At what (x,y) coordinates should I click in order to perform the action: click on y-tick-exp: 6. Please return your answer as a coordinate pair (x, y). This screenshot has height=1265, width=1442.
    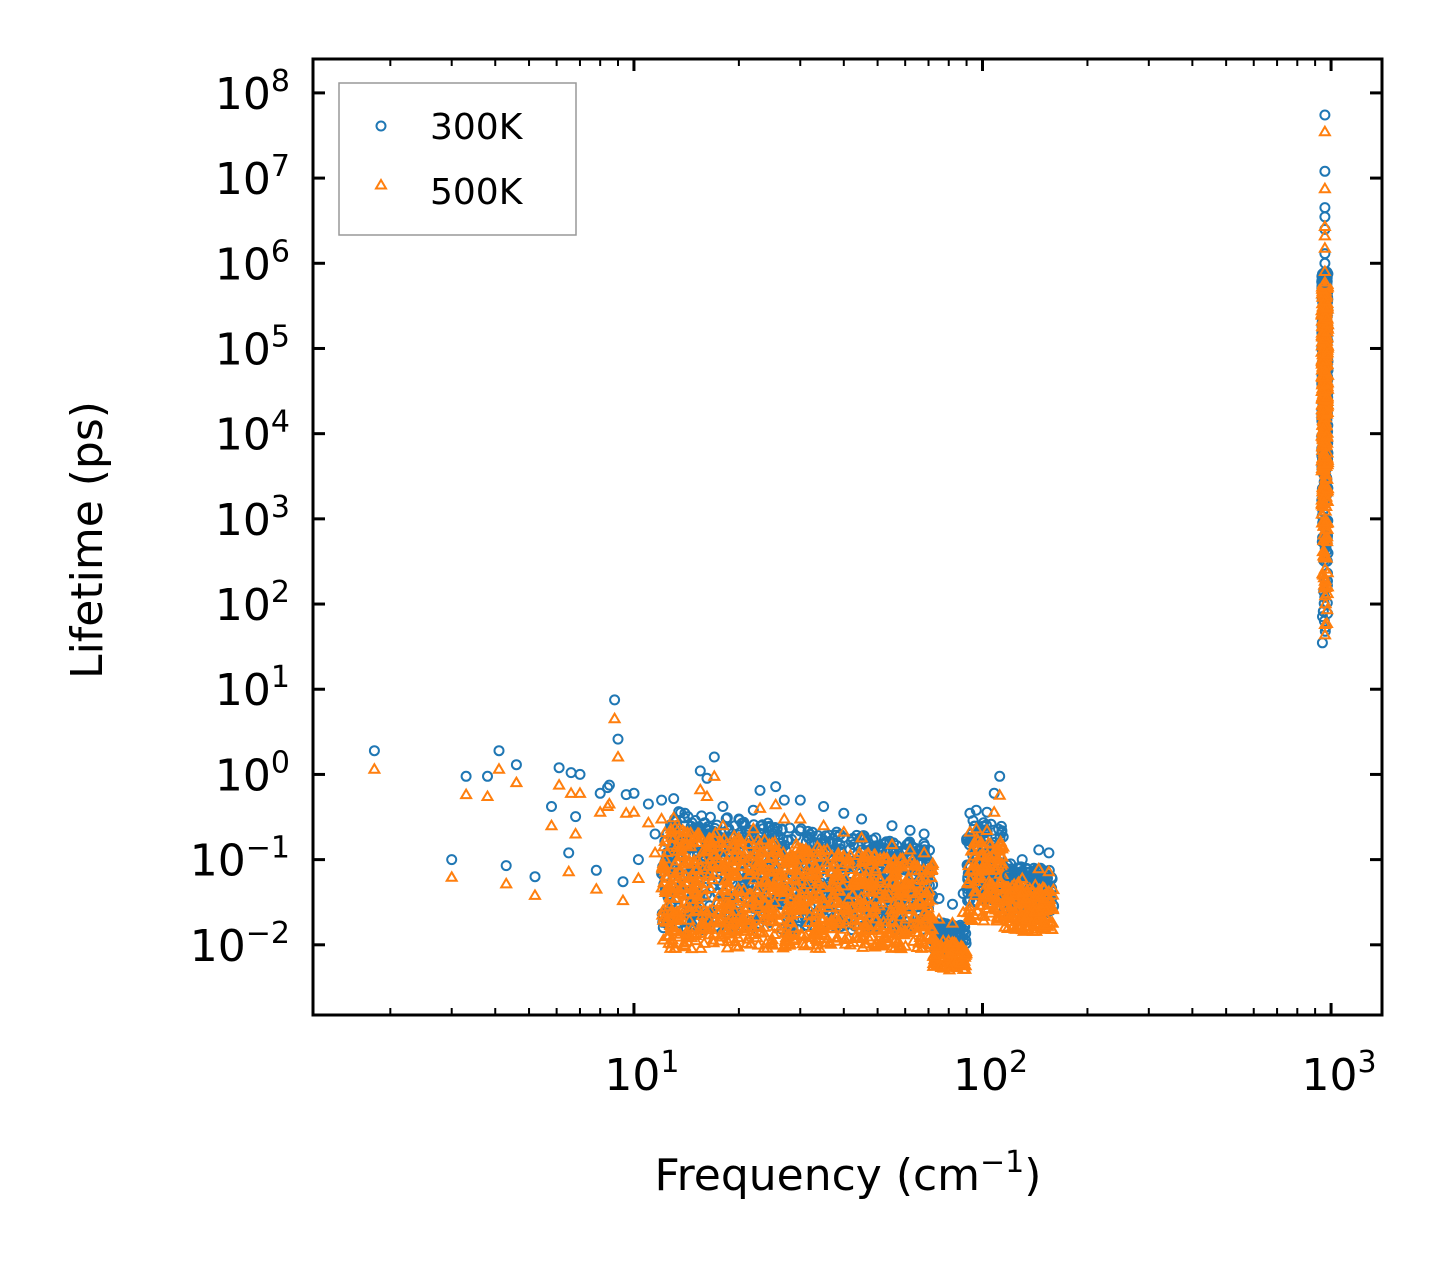
    Looking at the image, I should click on (280, 251).